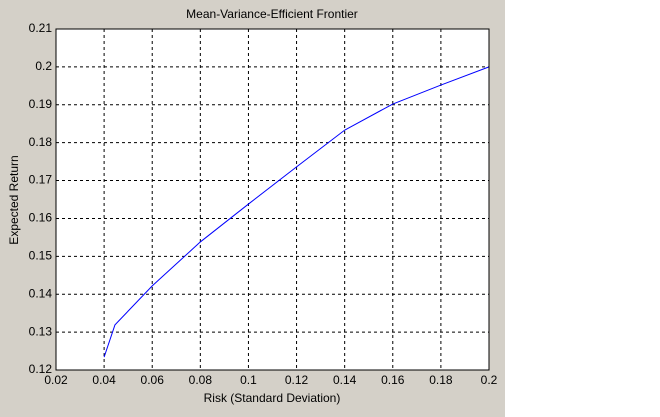 This screenshot has width=660, height=417. What do you see at coordinates (43, 66) in the screenshot?
I see `y-tick-label: 0.2` at bounding box center [43, 66].